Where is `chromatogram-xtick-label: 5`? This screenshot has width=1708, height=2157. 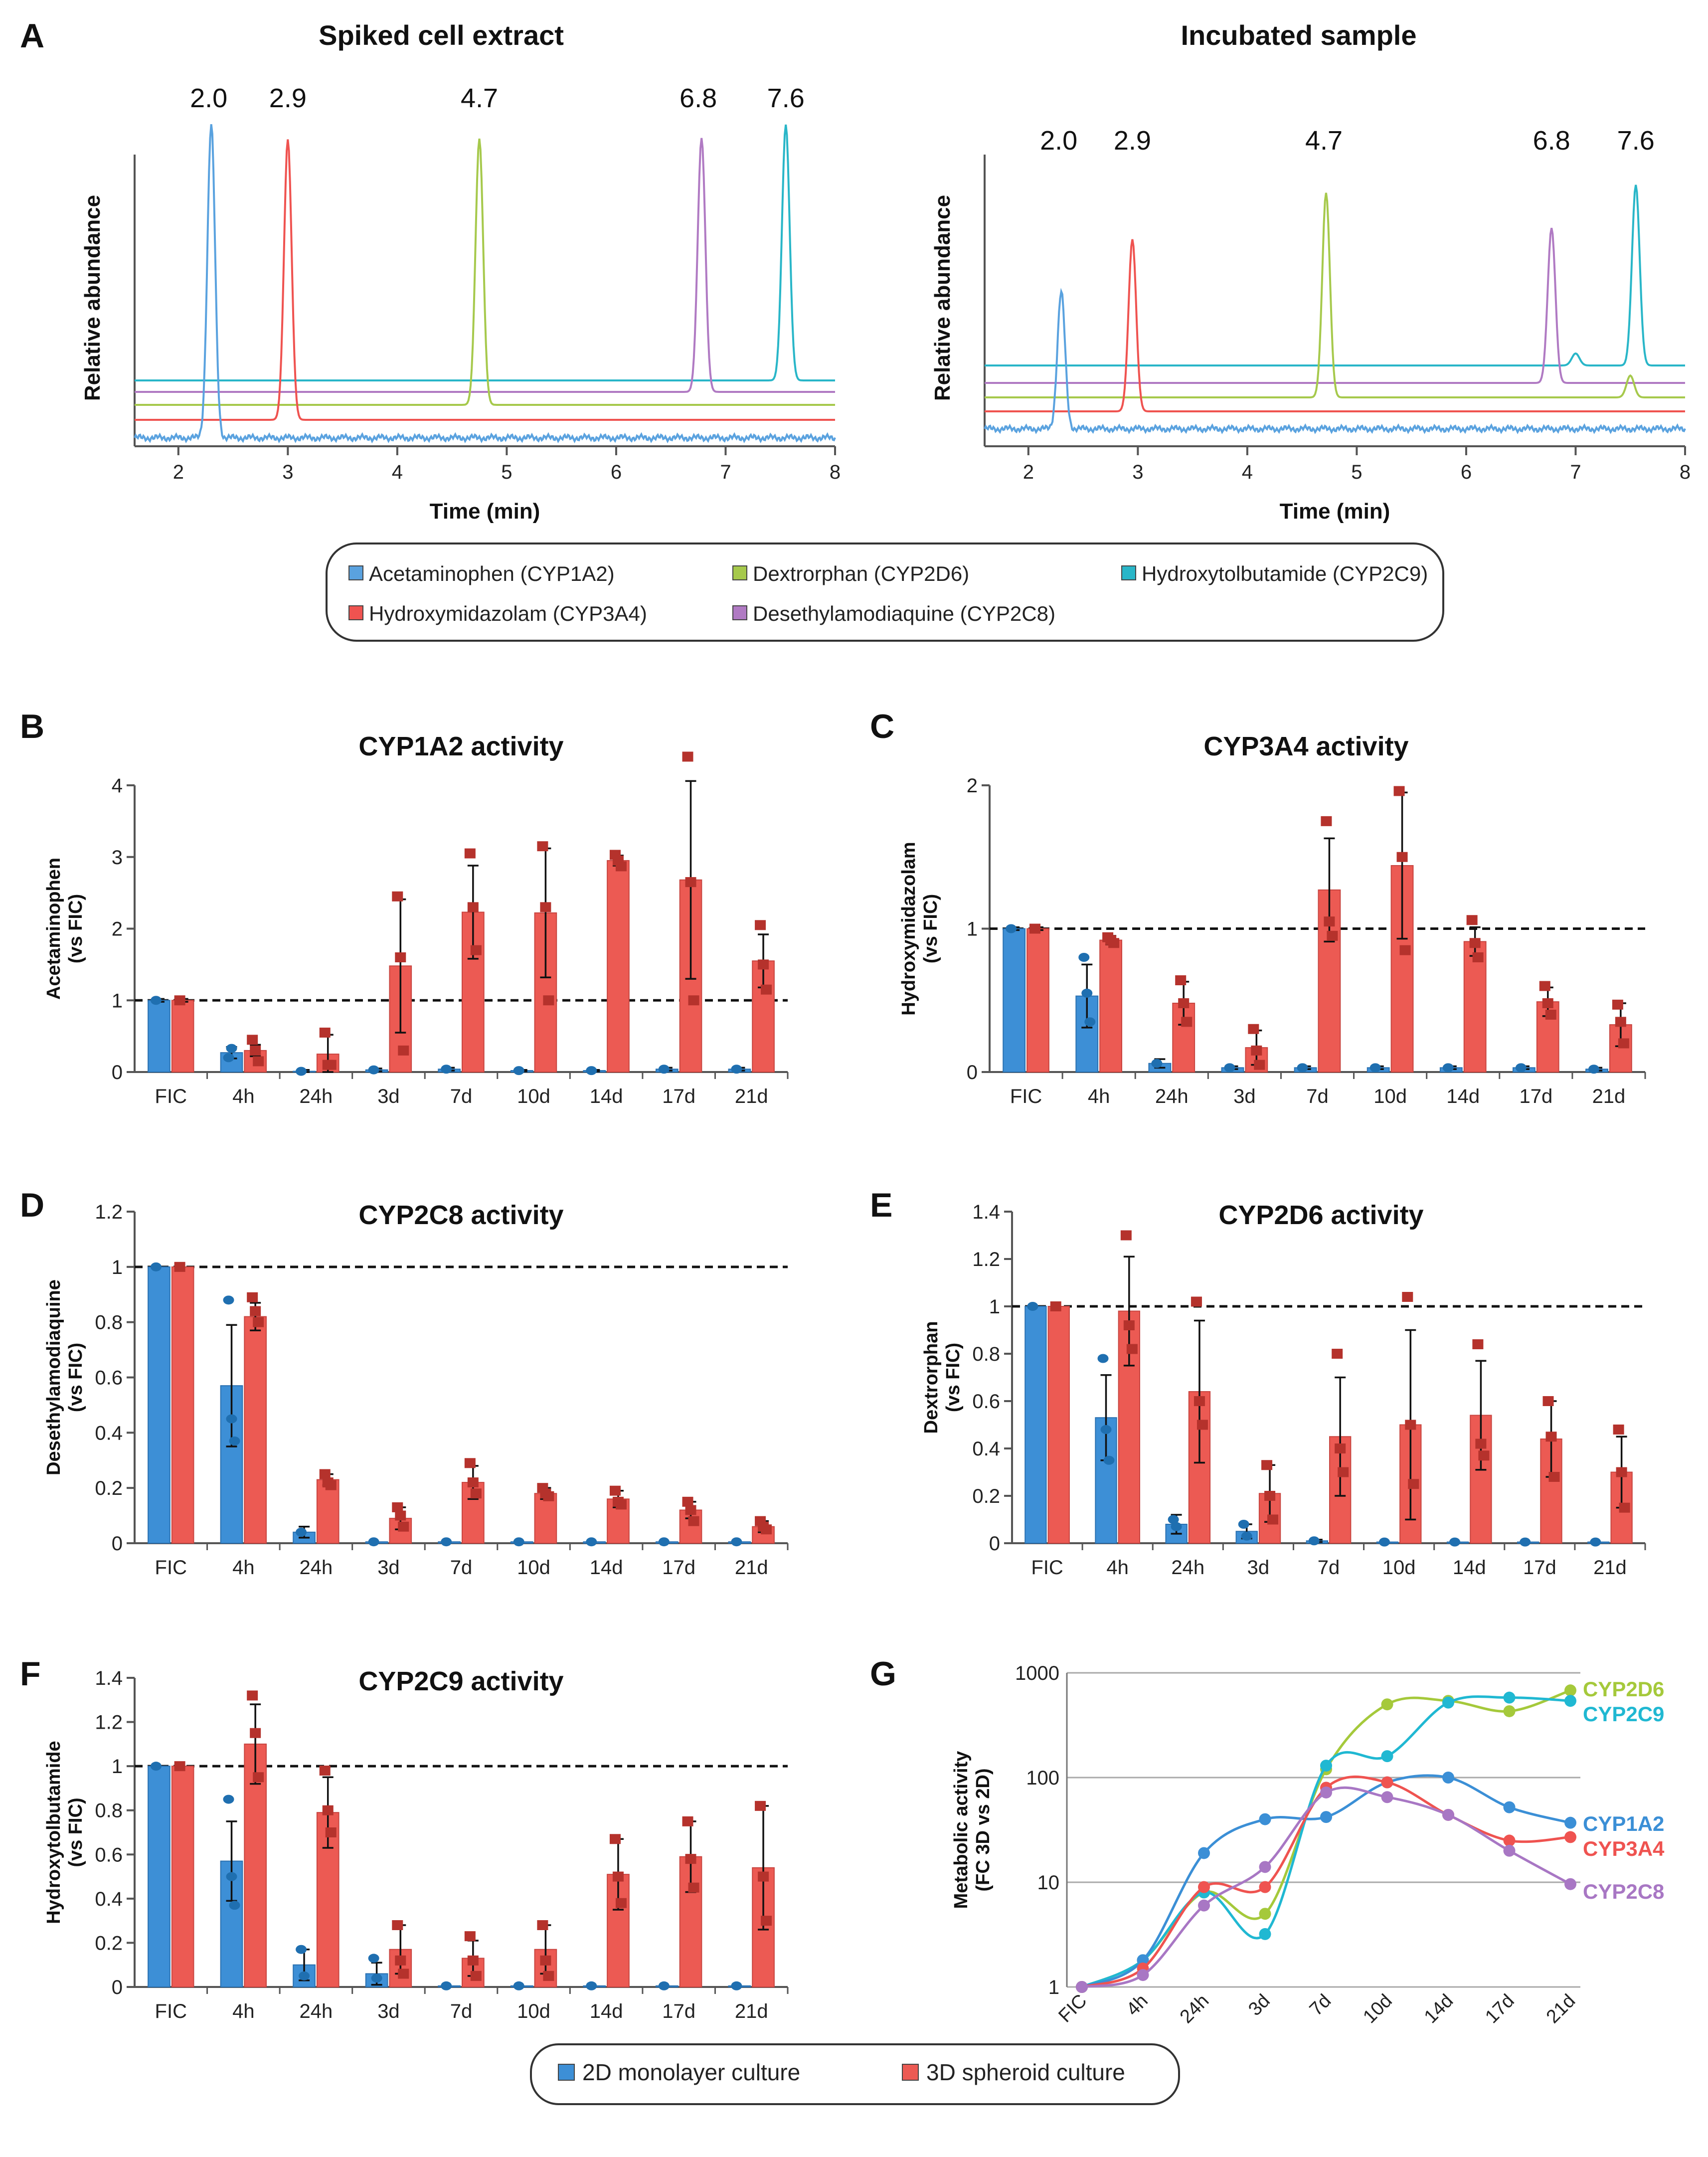 chromatogram-xtick-label: 5 is located at coordinates (507, 472).